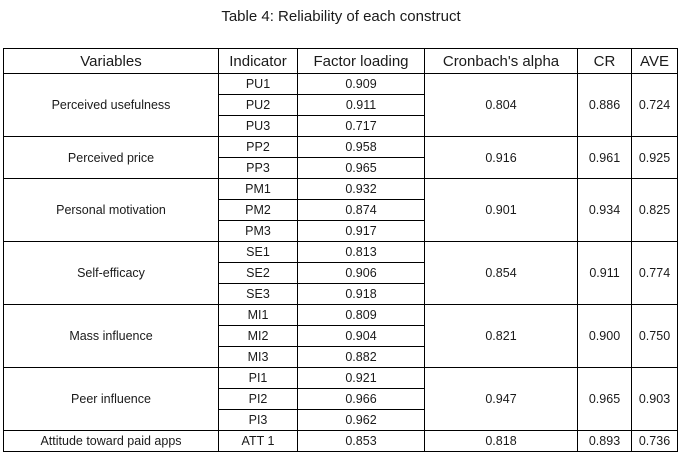 The width and height of the screenshot is (682, 464). What do you see at coordinates (654, 210) in the screenshot?
I see `ave-cell: 0.825` at bounding box center [654, 210].